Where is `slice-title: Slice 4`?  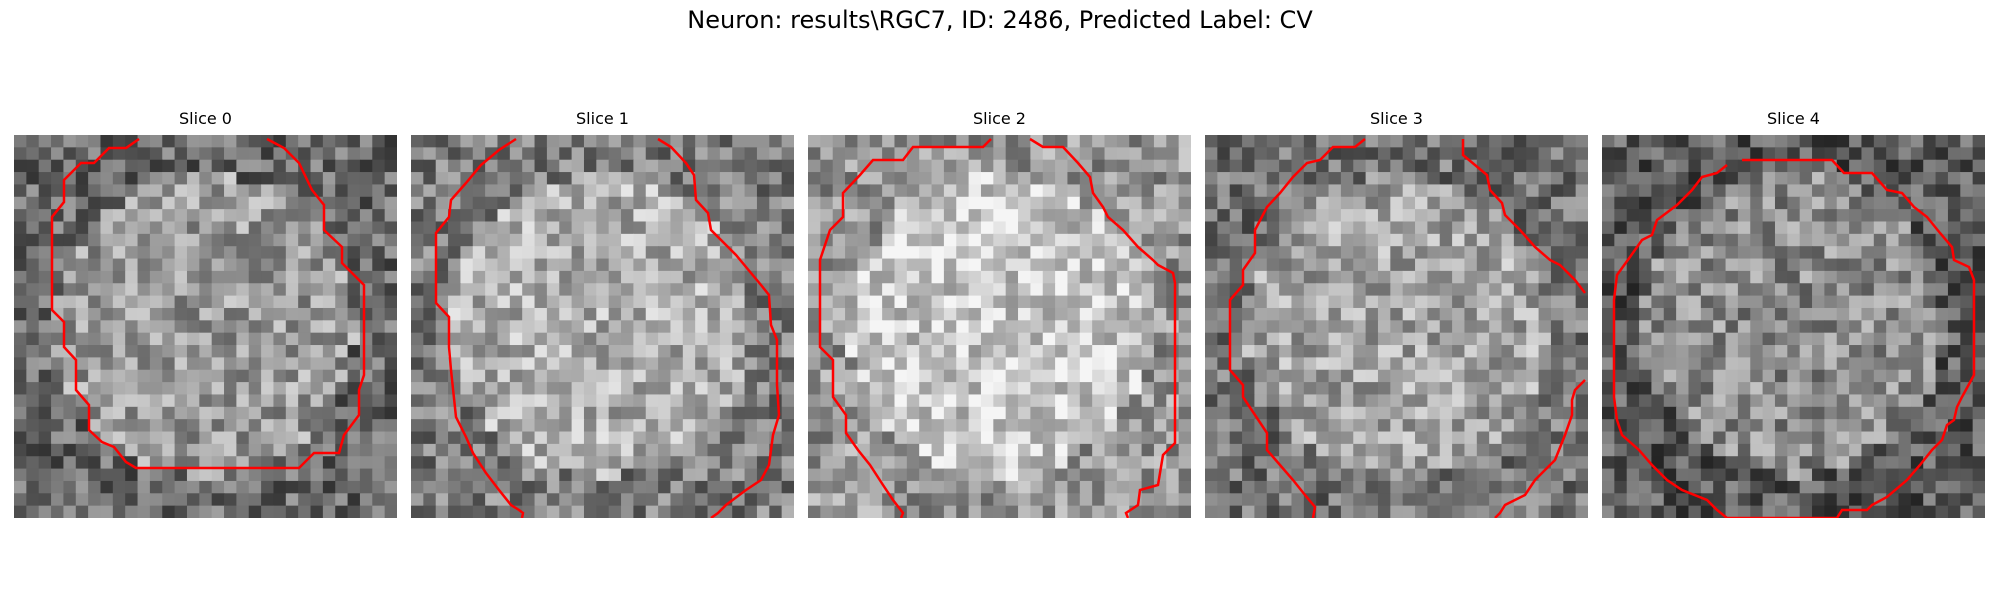
slice-title: Slice 4 is located at coordinates (1793, 118).